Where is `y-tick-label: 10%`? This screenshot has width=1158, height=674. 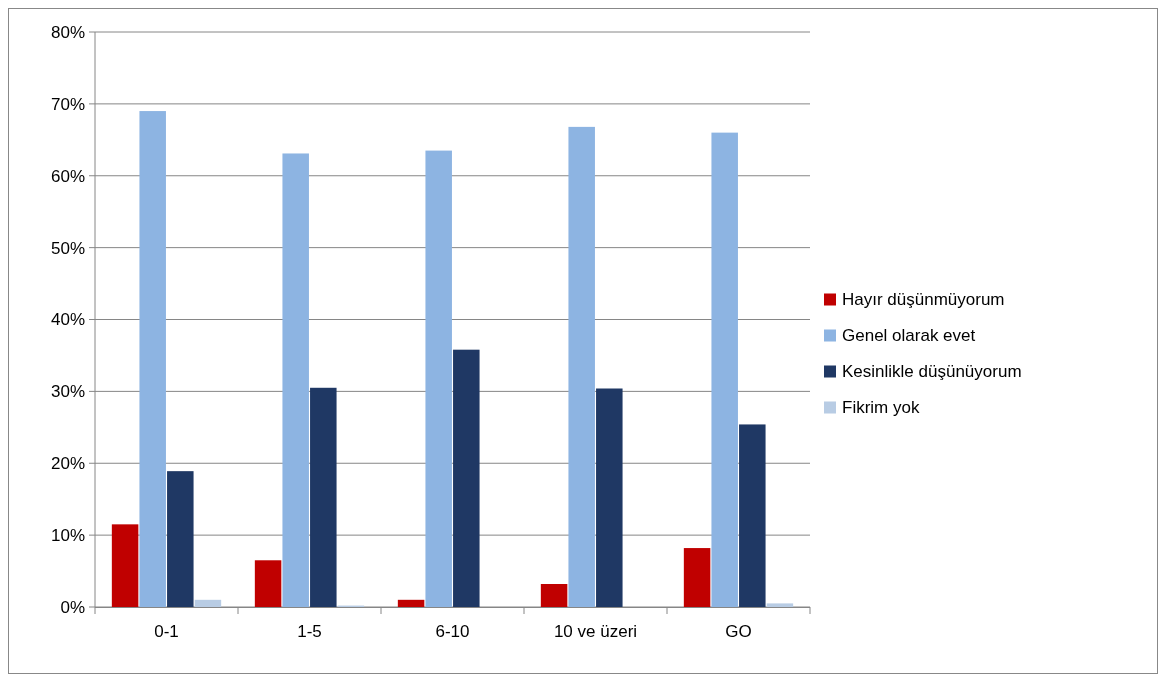
y-tick-label: 10% is located at coordinates (67, 536).